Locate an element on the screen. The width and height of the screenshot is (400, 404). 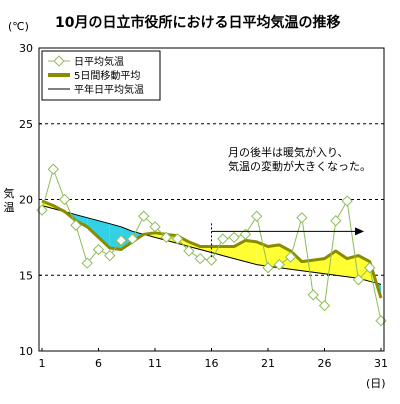
legend-item-moving-average: 5日間移動平均 is located at coordinates (94, 75).